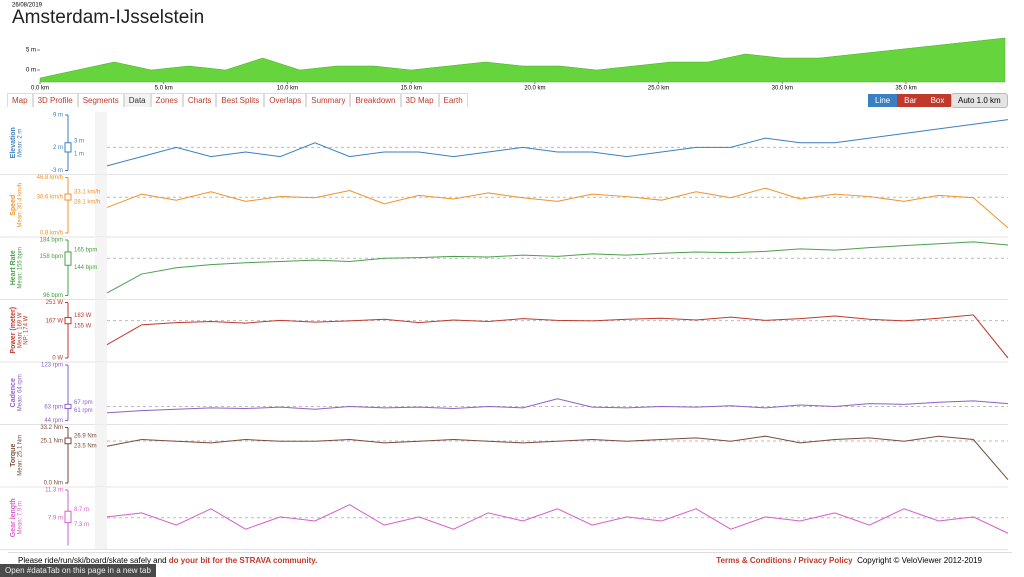 The width and height of the screenshot is (1024, 577). What do you see at coordinates (58, 148) in the screenshot?
I see `y-tick-label: 2 m` at bounding box center [58, 148].